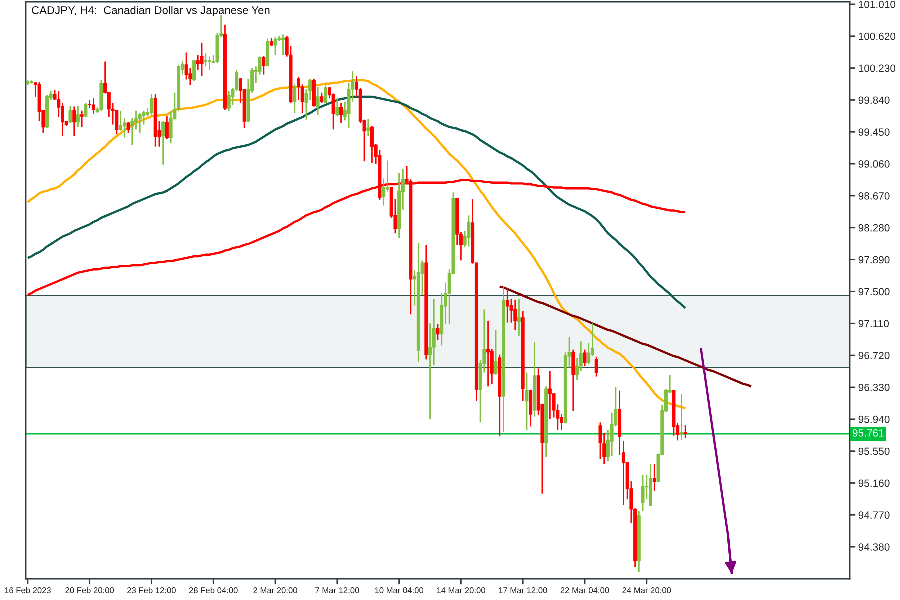 The image size is (900, 600). I want to click on x-tick-label: 20 Feb 20:00, so click(90, 590).